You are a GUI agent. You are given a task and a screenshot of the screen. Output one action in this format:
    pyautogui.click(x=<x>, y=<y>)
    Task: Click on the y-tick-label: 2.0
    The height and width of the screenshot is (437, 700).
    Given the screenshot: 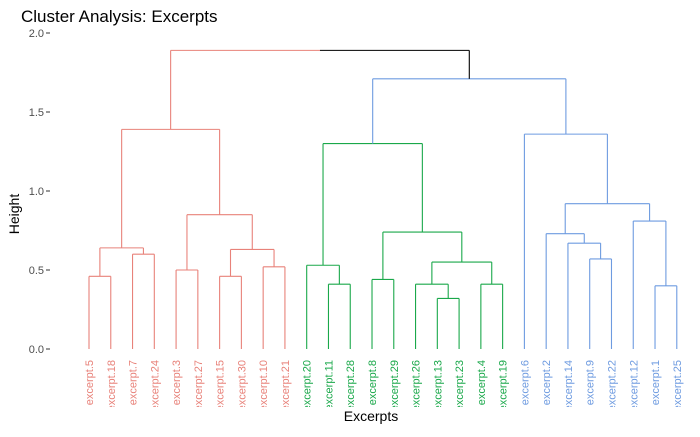 What is the action you would take?
    pyautogui.click(x=36, y=34)
    